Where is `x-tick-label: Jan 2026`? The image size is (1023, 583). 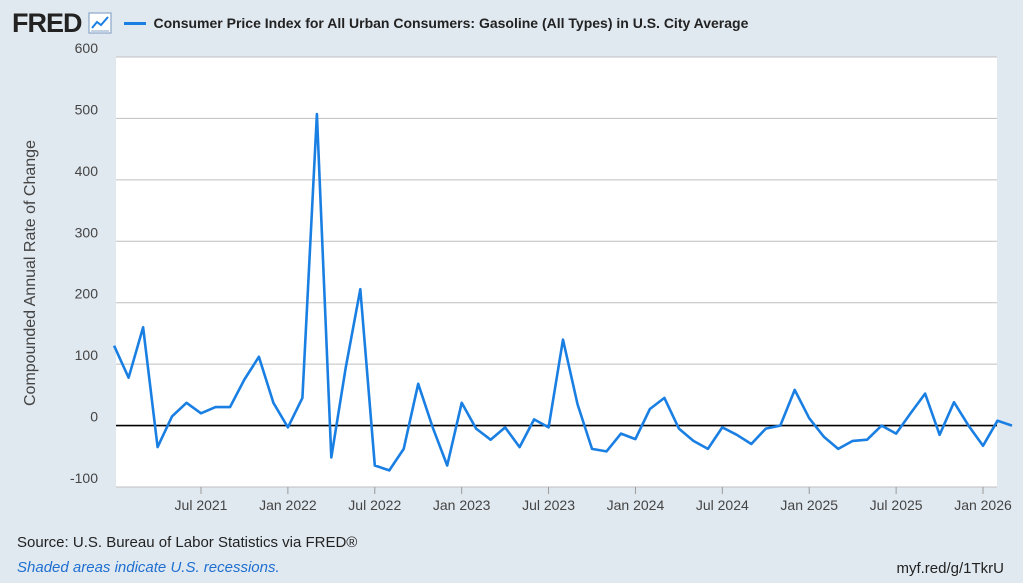 x-tick-label: Jan 2026 is located at coordinates (983, 505).